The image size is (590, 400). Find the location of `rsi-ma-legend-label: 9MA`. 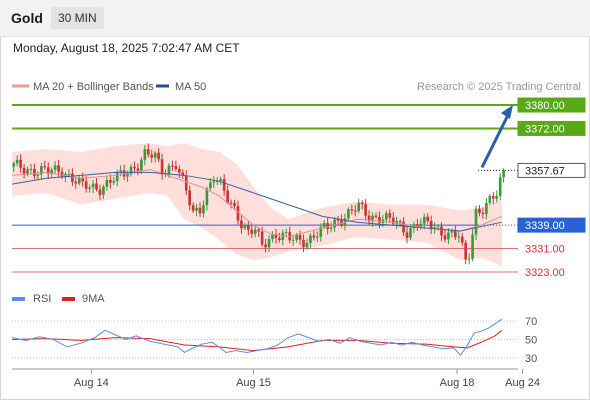

rsi-ma-legend-label: 9MA is located at coordinates (93, 299).